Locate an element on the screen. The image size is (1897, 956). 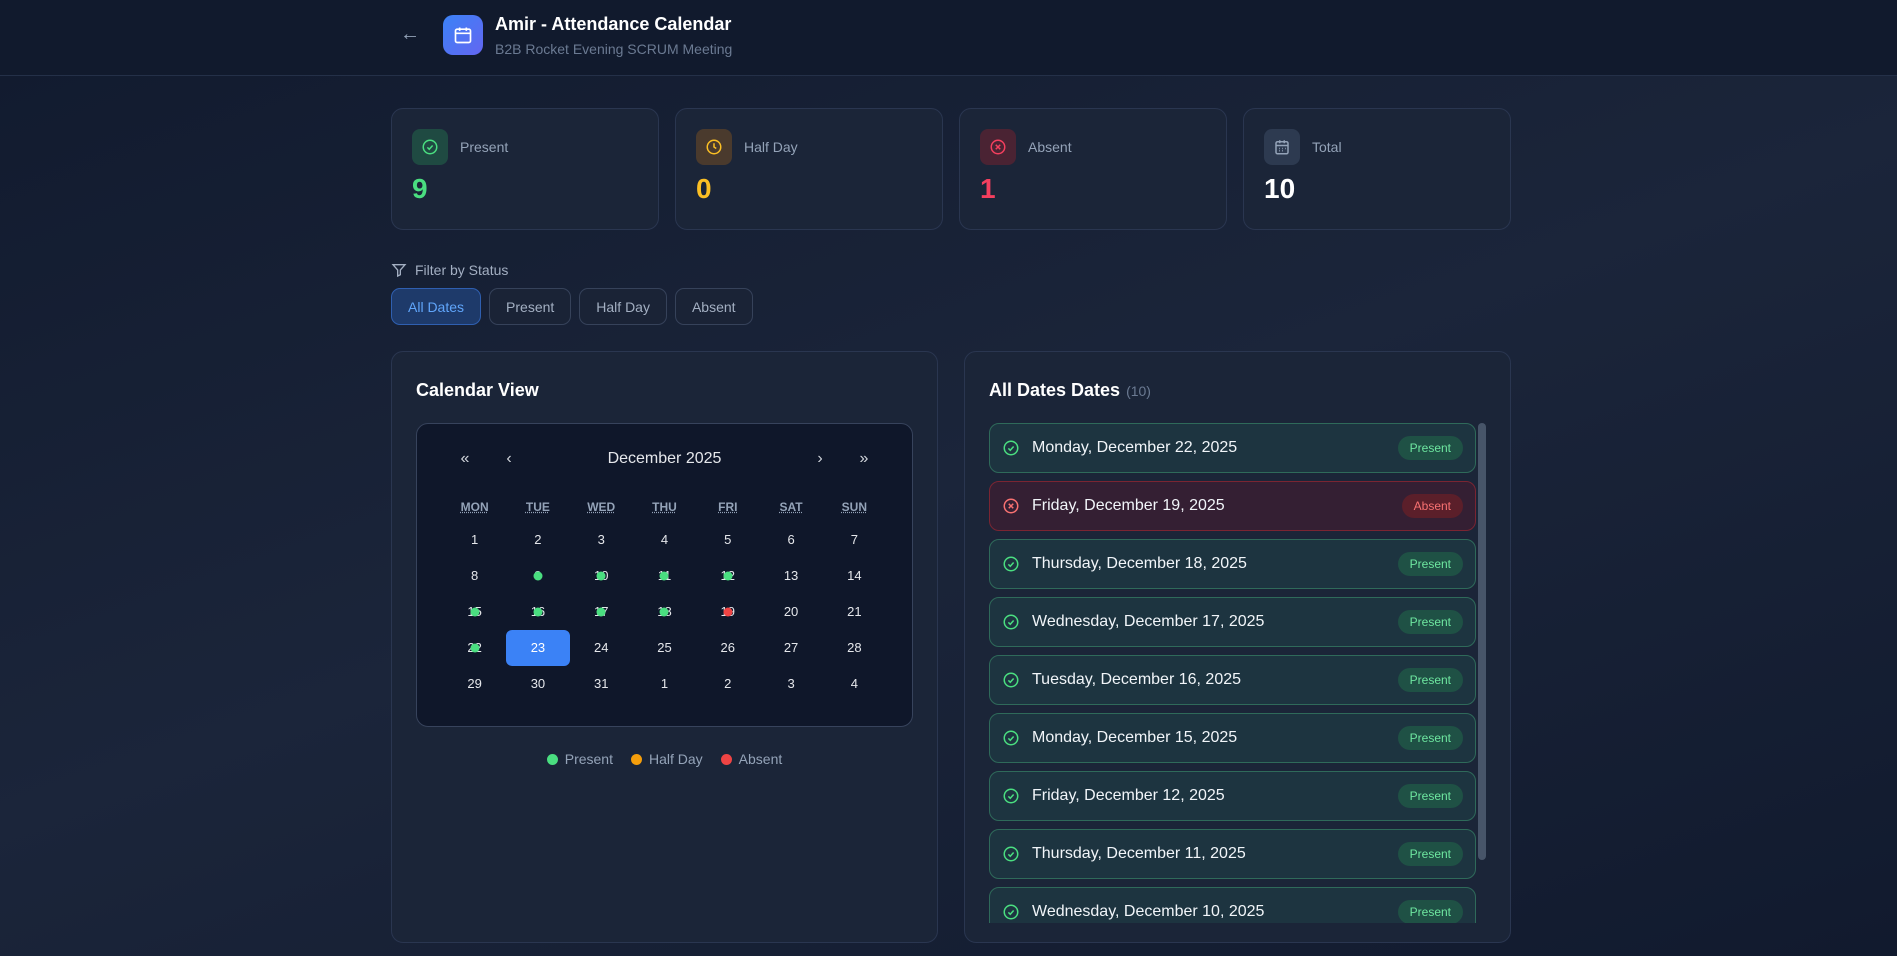
calendar-day: 13 is located at coordinates (790, 576).